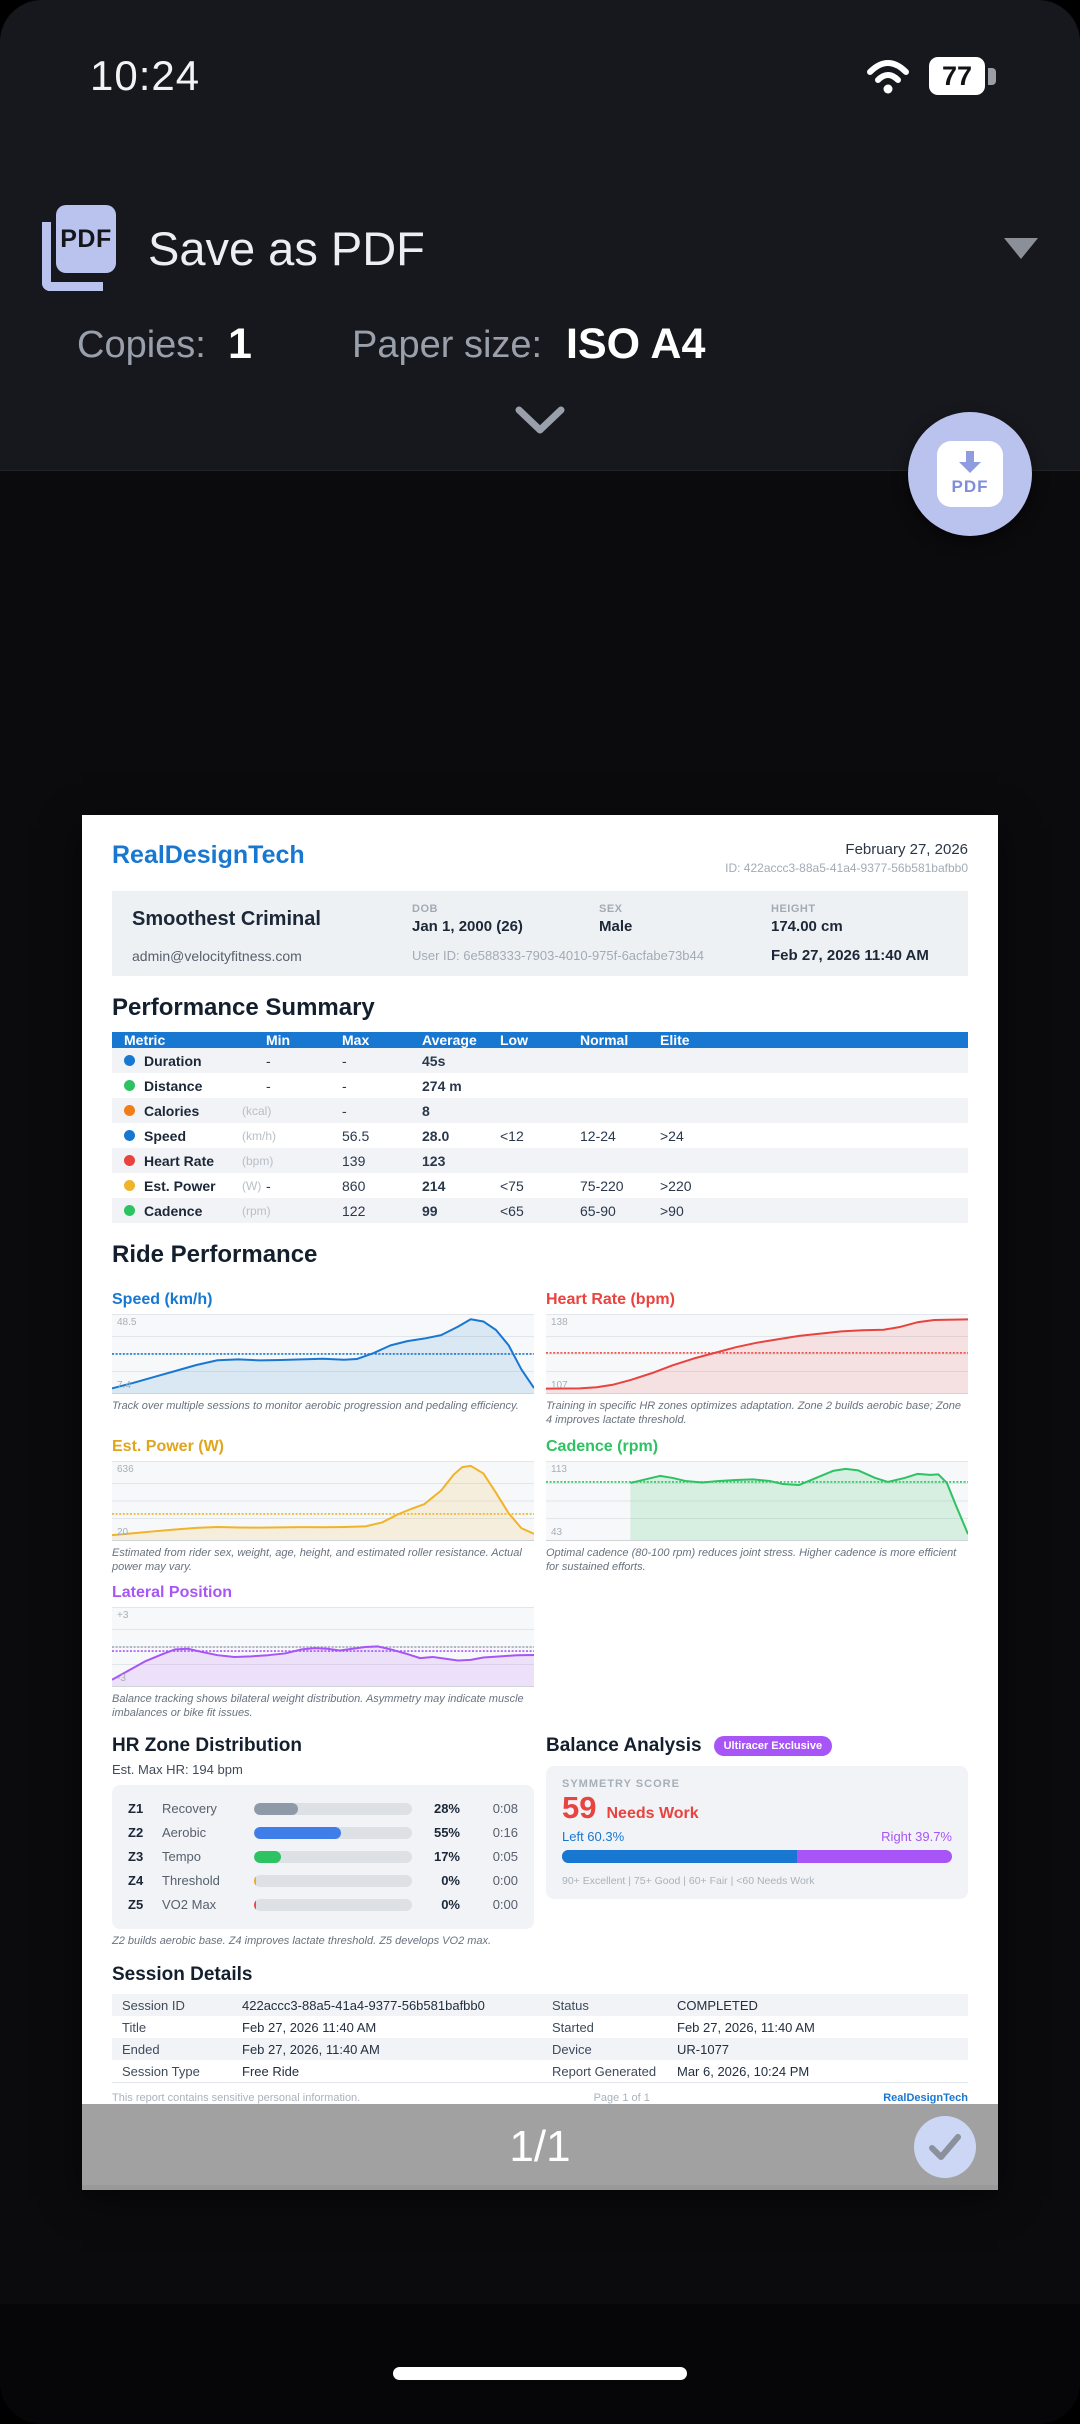  I want to click on summary-table-header: Metric Min Max Average Low Normal Elite, so click(540, 1040).